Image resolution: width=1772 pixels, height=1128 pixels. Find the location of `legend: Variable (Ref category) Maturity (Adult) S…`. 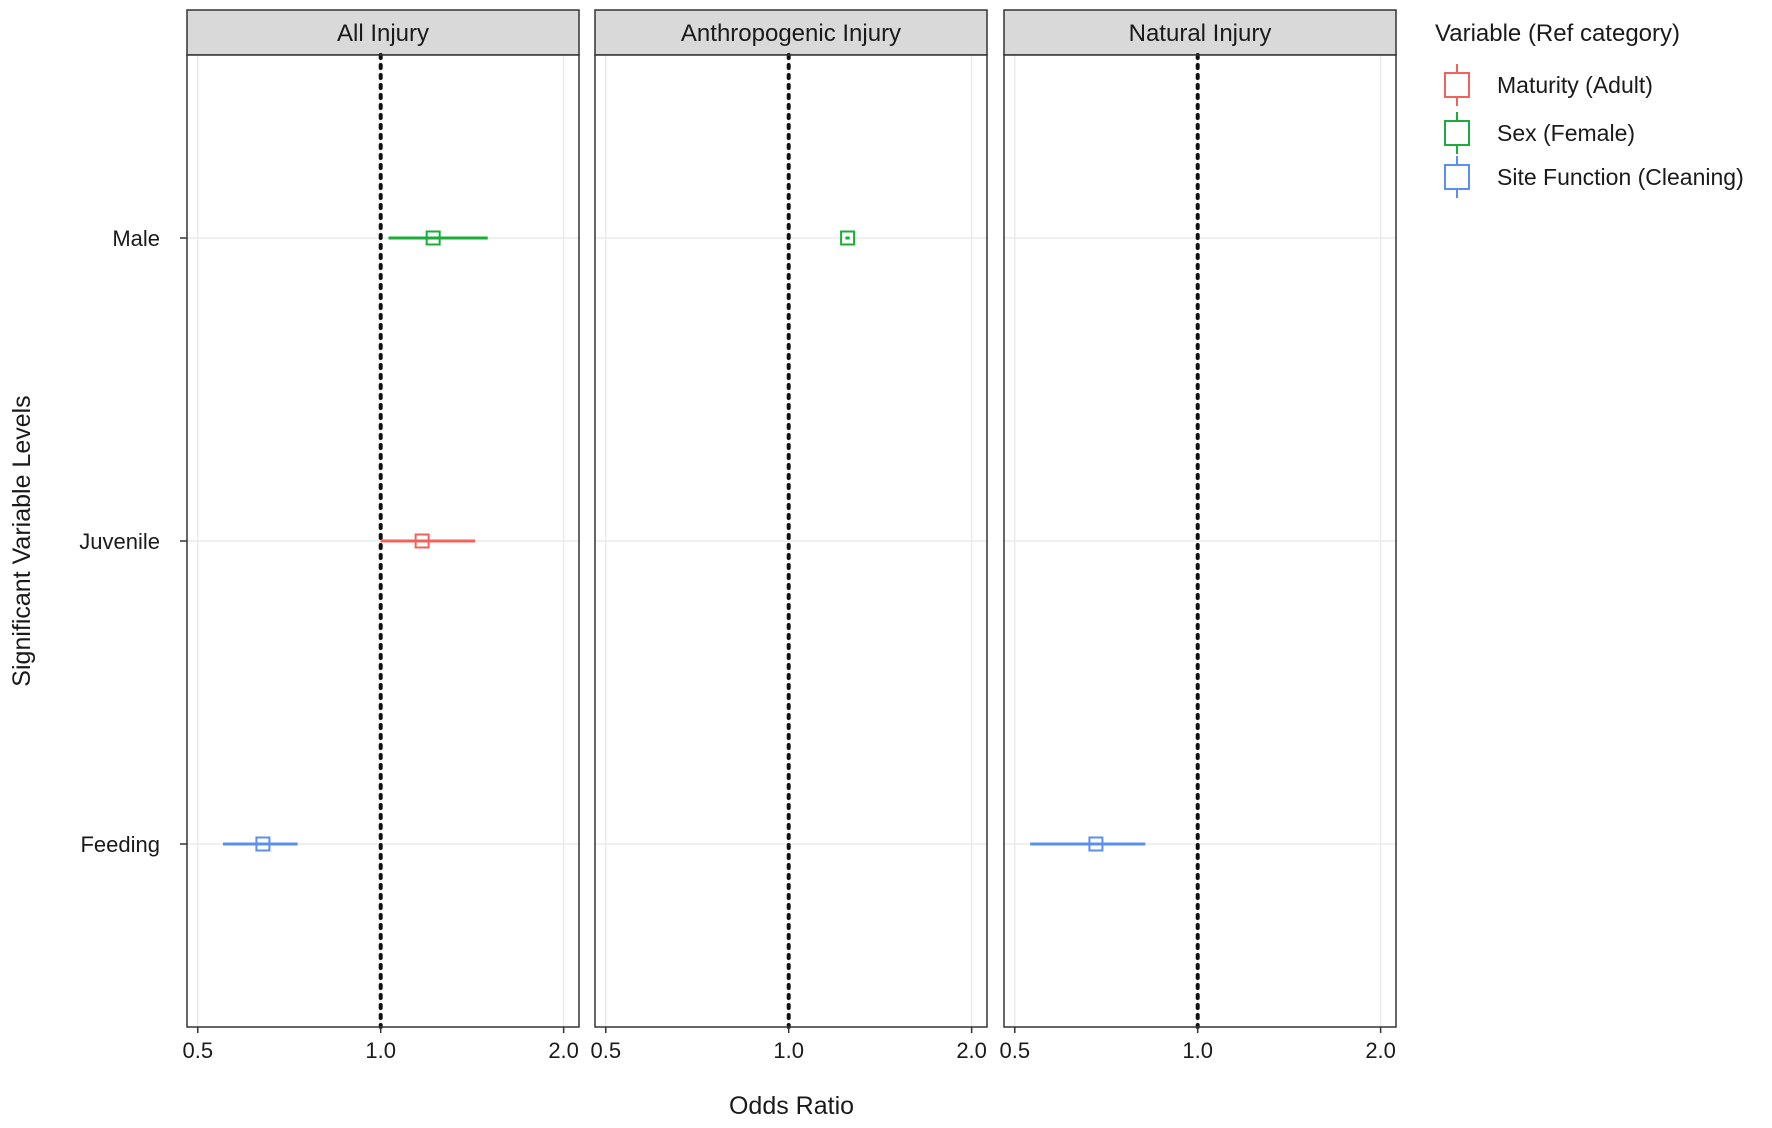

legend: Variable (Ref category) Maturity (Adult) S… is located at coordinates (1589, 109).